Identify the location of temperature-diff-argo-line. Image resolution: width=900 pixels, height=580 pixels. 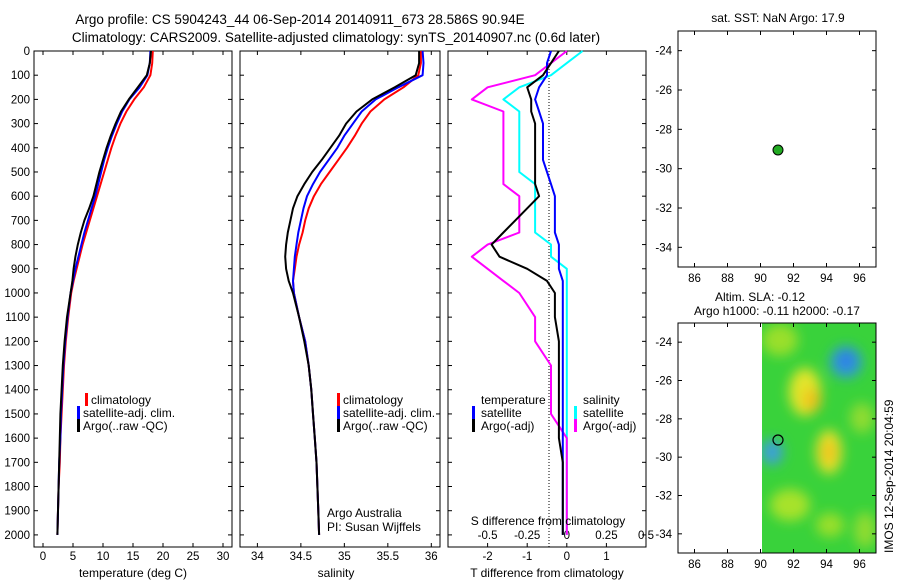
(527, 292).